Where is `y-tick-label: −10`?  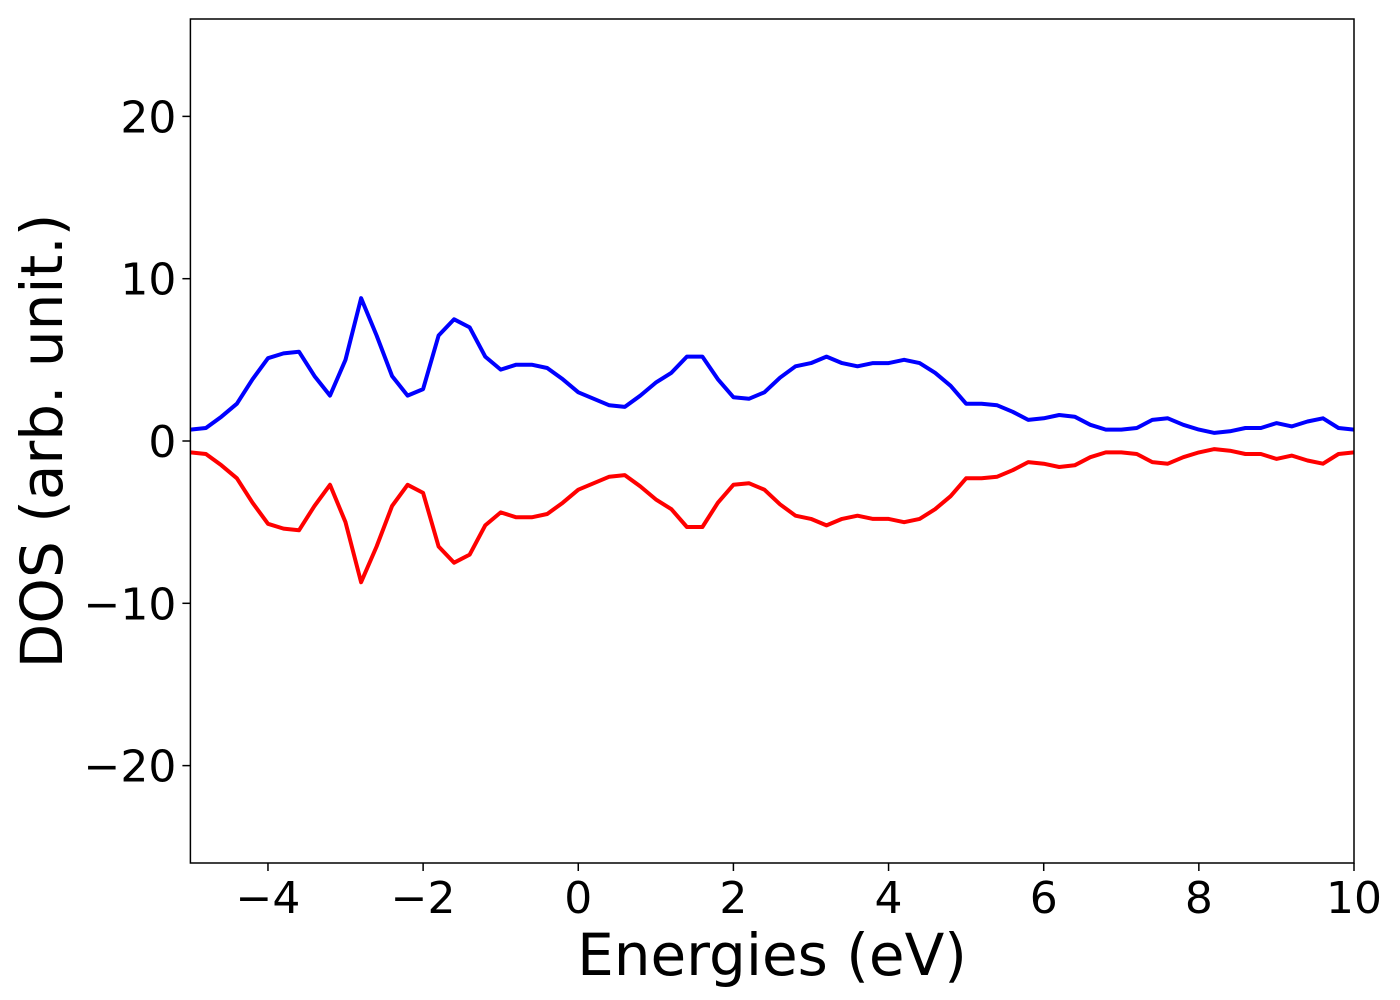
y-tick-label: −10 is located at coordinates (130, 604).